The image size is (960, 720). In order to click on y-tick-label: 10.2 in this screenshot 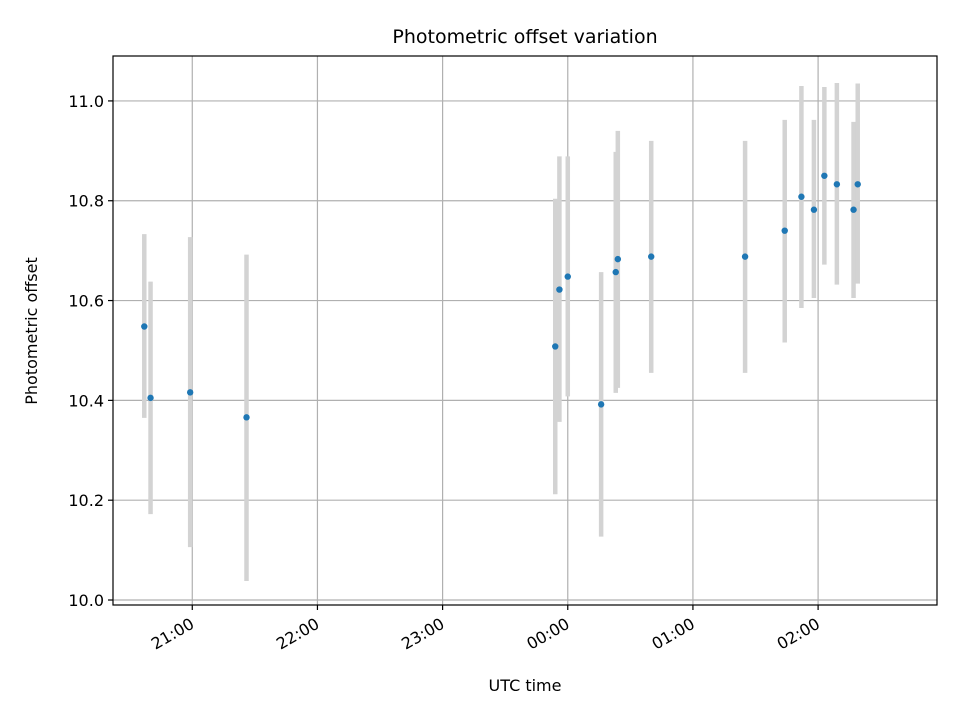, I will do `click(86, 500)`.